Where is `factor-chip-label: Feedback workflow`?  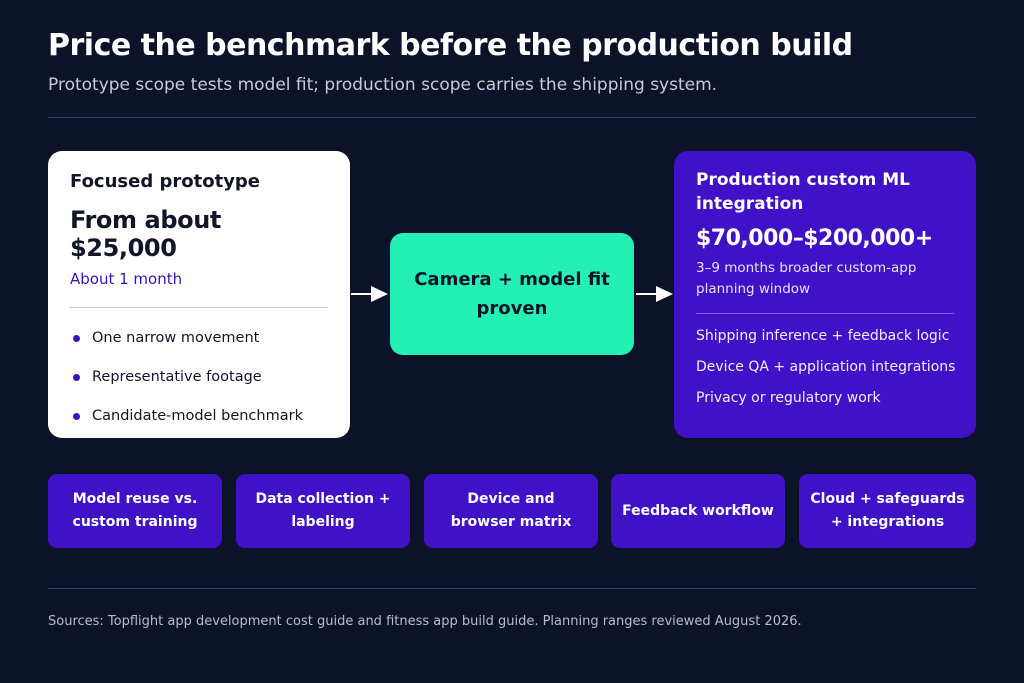 factor-chip-label: Feedback workflow is located at coordinates (698, 510).